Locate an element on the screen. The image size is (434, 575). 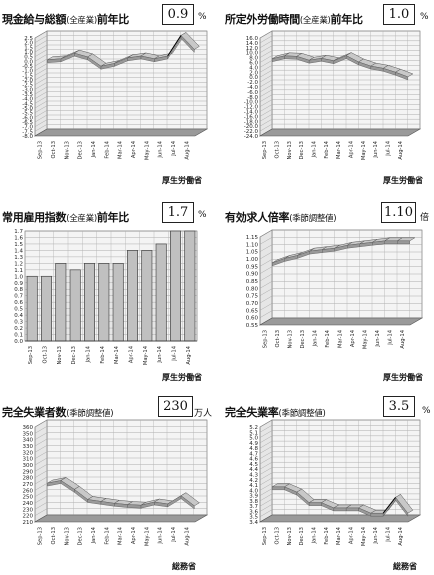
x-tick-label: Oct-13 is located at coordinates (278, 535).